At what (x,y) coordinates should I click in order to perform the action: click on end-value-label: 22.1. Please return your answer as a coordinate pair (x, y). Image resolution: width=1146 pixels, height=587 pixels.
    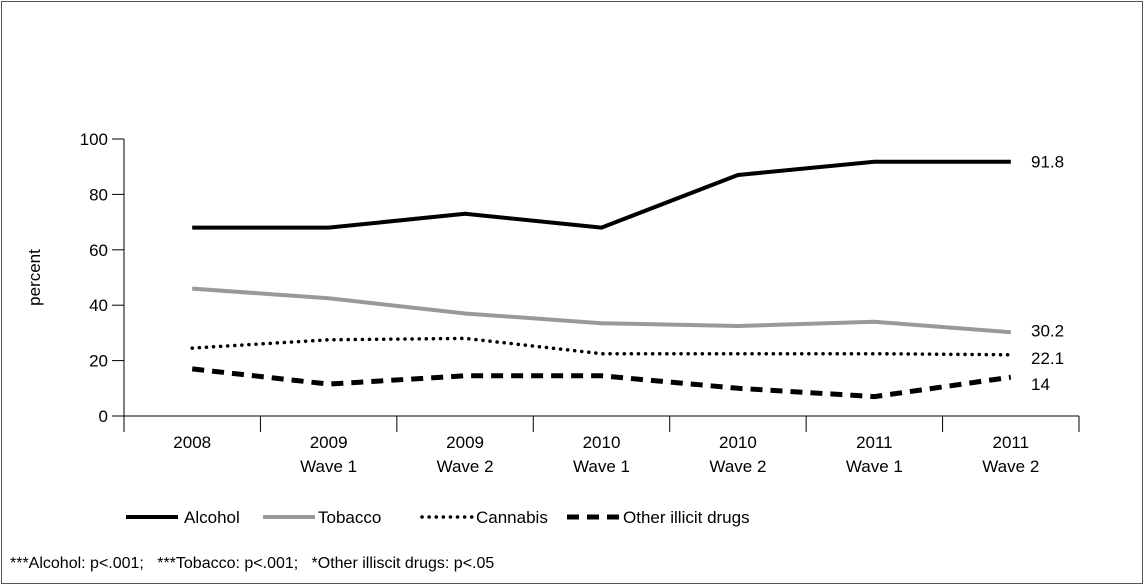
    Looking at the image, I should click on (1047, 358).